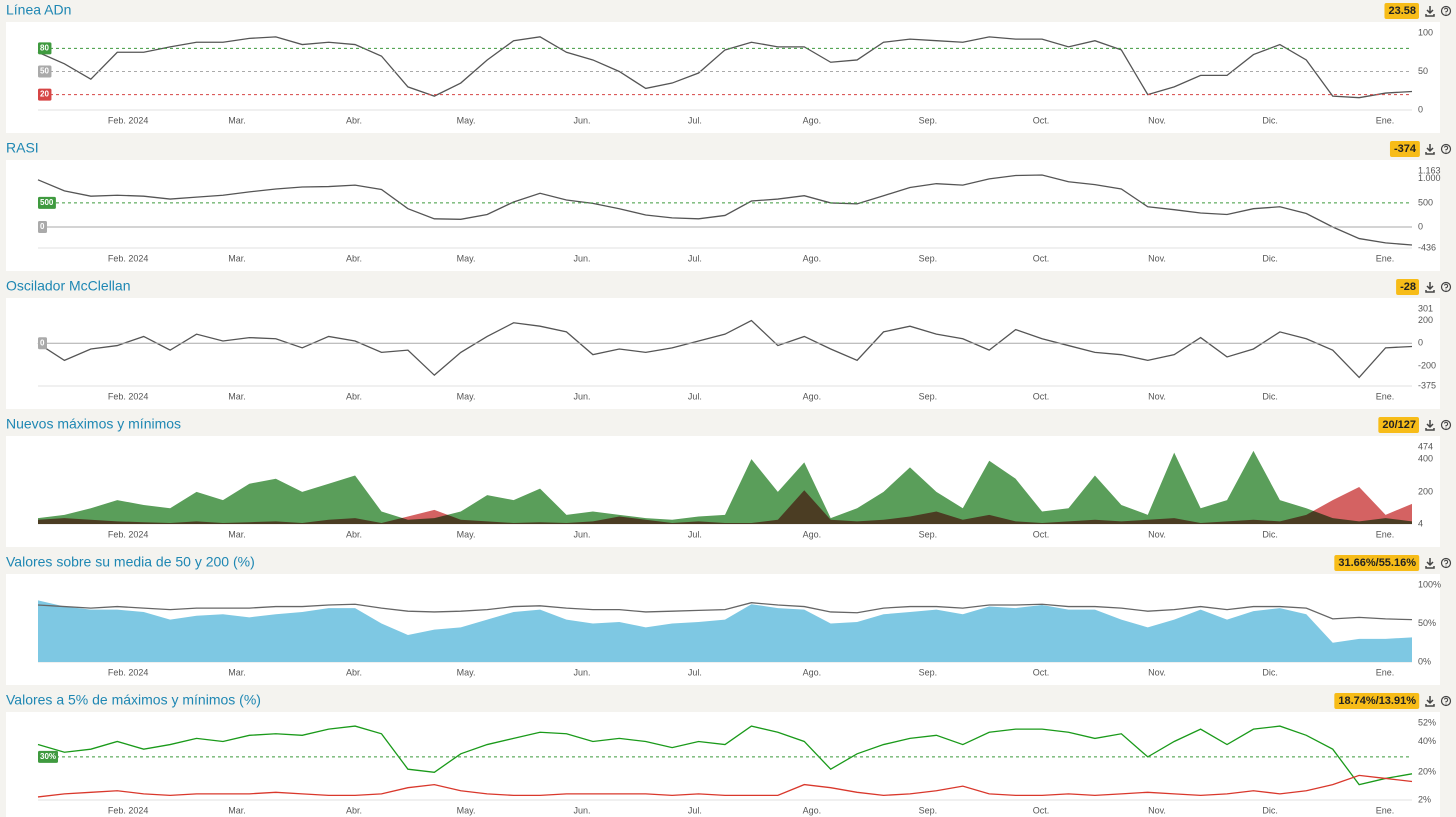 The image size is (1456, 817). I want to click on series-area, so click(725, 487).